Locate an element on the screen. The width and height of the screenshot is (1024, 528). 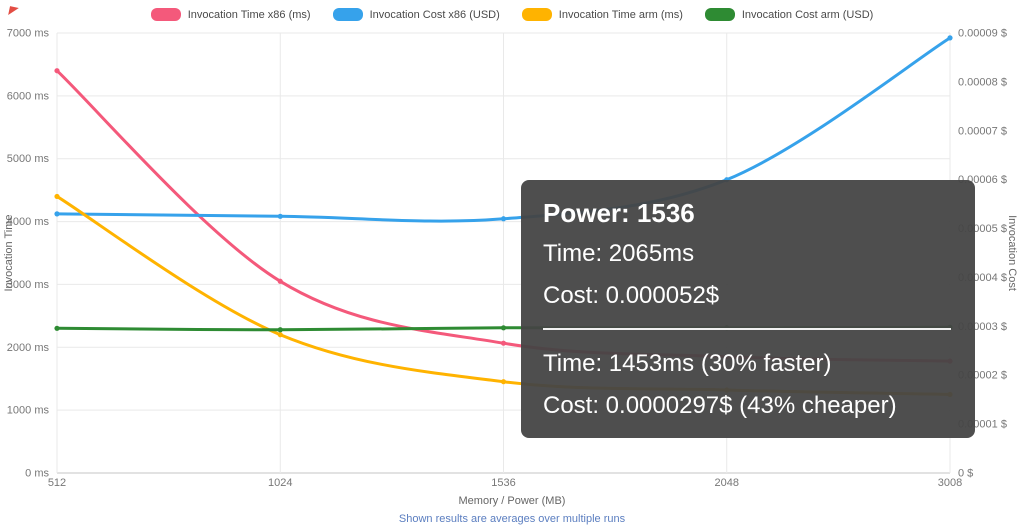
tooltip-arm-cost: Cost: 0.0000297$ (43% cheaper) is located at coordinates (720, 405).